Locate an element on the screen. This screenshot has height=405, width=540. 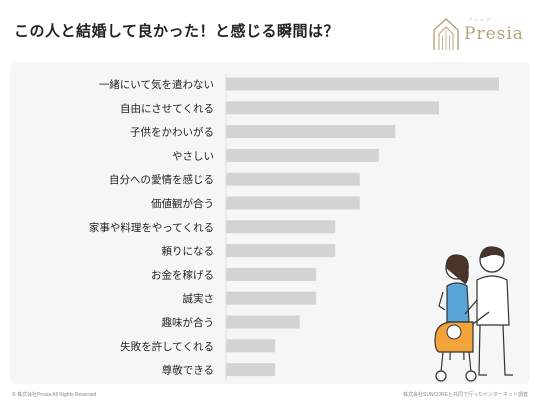
category-label: お金を稼げる is located at coordinates (182, 274).